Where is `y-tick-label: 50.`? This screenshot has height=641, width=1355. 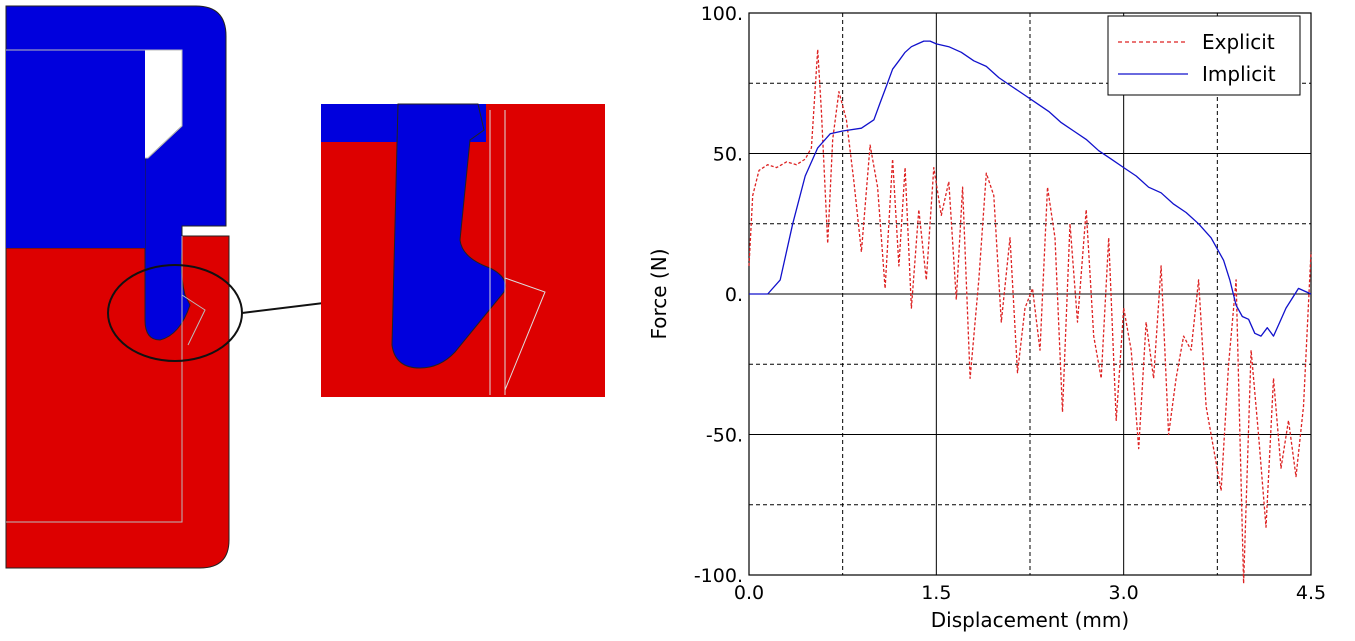 y-tick-label: 50. is located at coordinates (728, 155).